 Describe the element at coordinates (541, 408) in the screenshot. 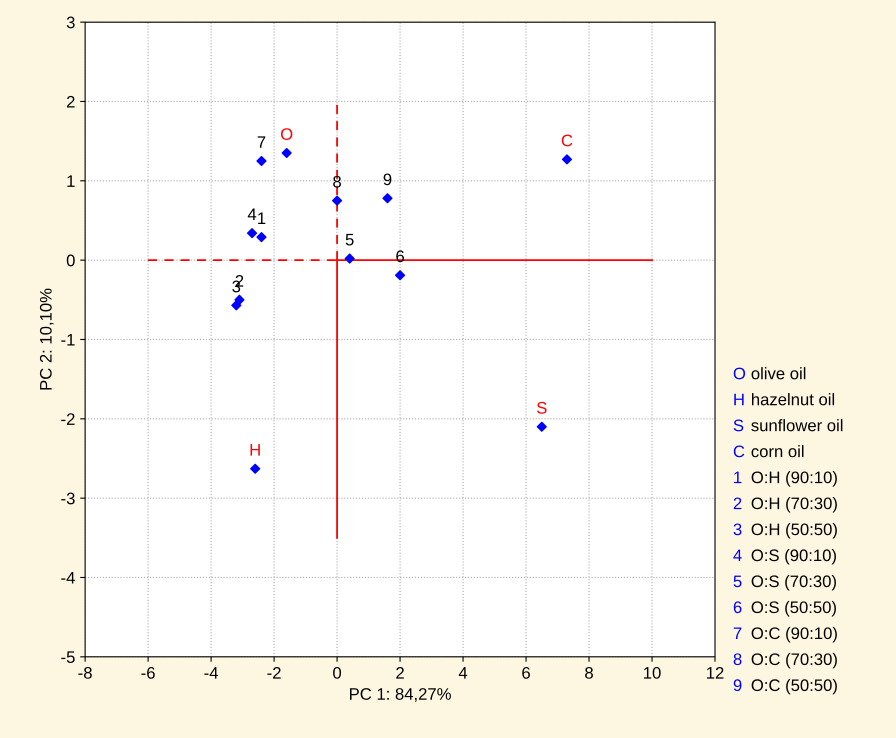

I see `annotation: S` at that location.